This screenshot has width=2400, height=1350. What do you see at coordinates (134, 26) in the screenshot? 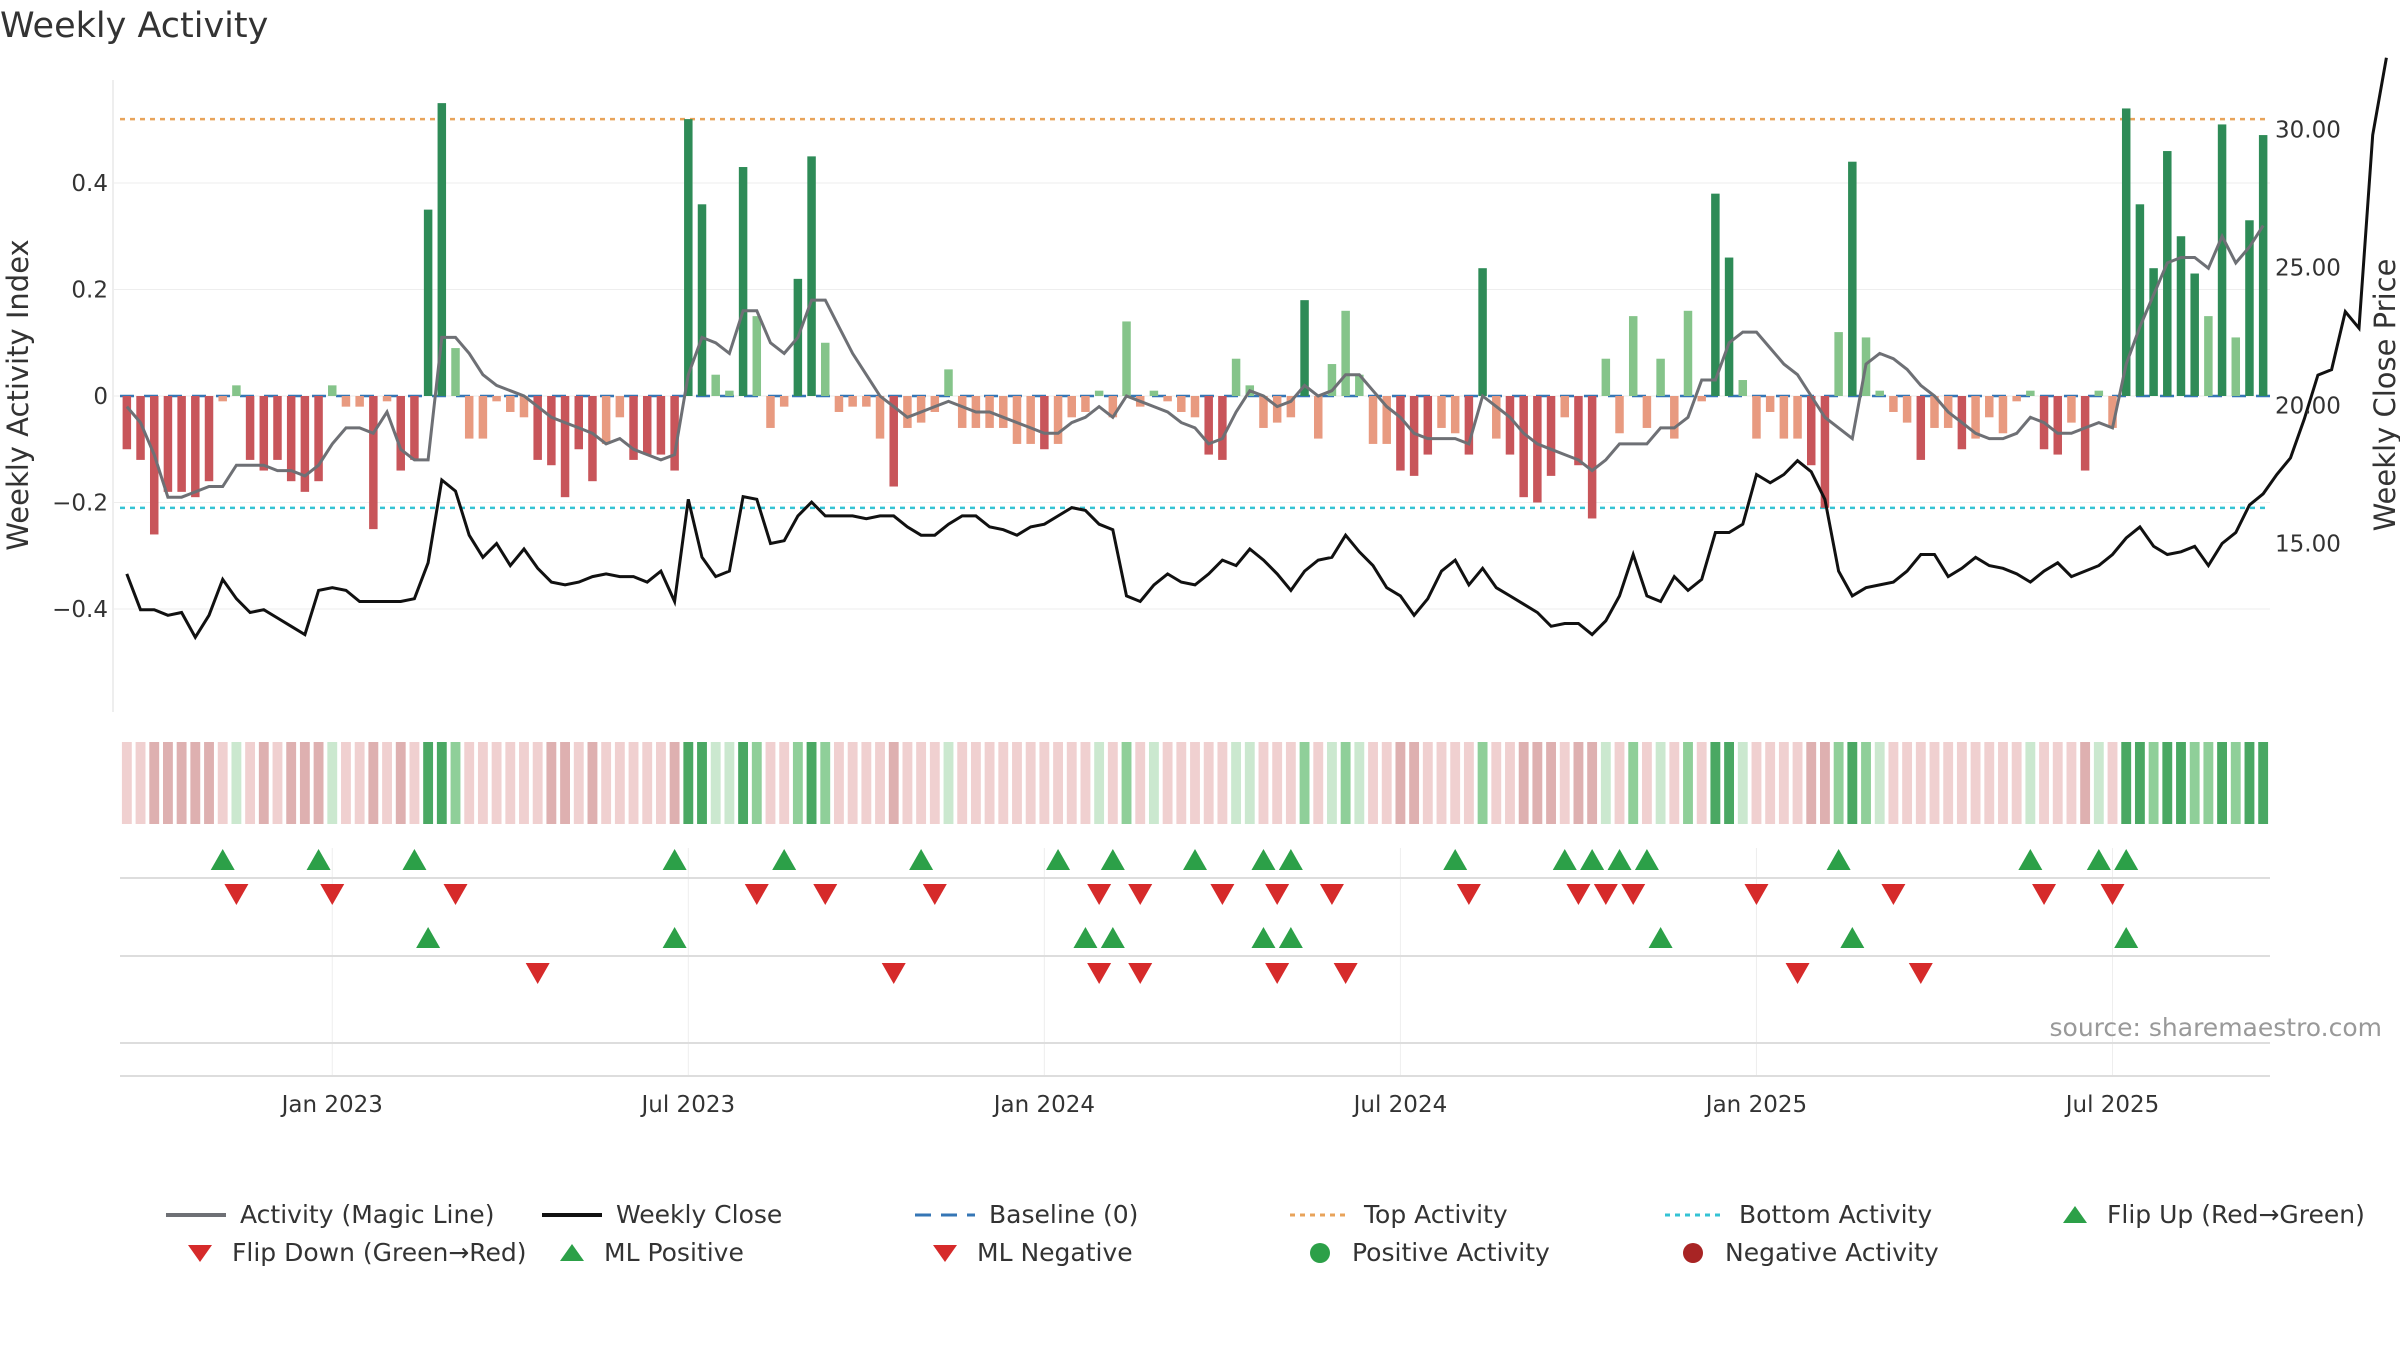
I see `chart-title: Weekly Activity` at bounding box center [134, 26].